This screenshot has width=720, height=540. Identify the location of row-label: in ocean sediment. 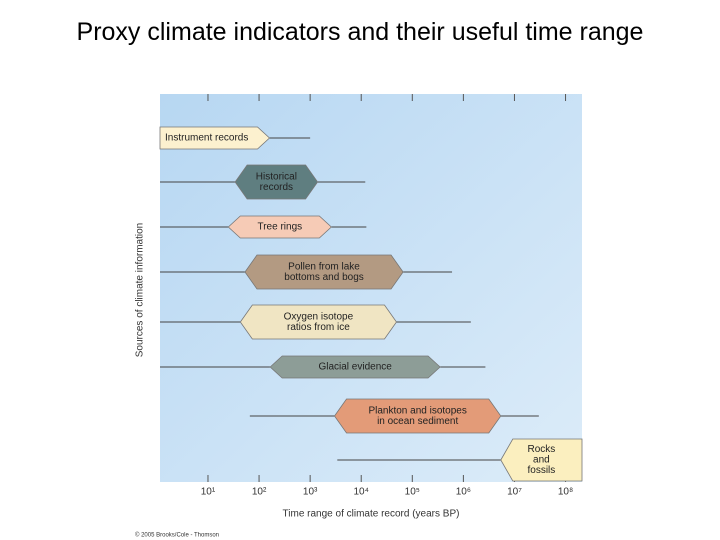
(417, 421).